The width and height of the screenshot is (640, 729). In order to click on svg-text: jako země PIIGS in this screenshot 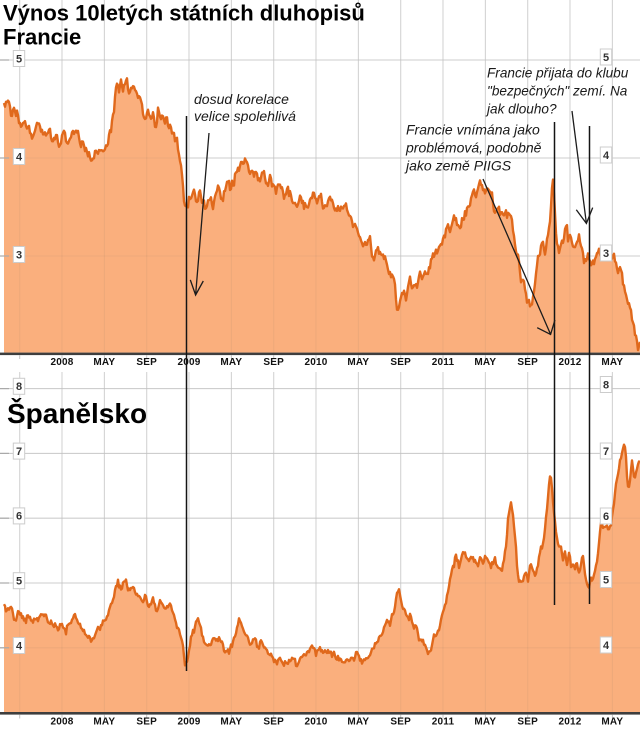, I will do `click(458, 166)`.